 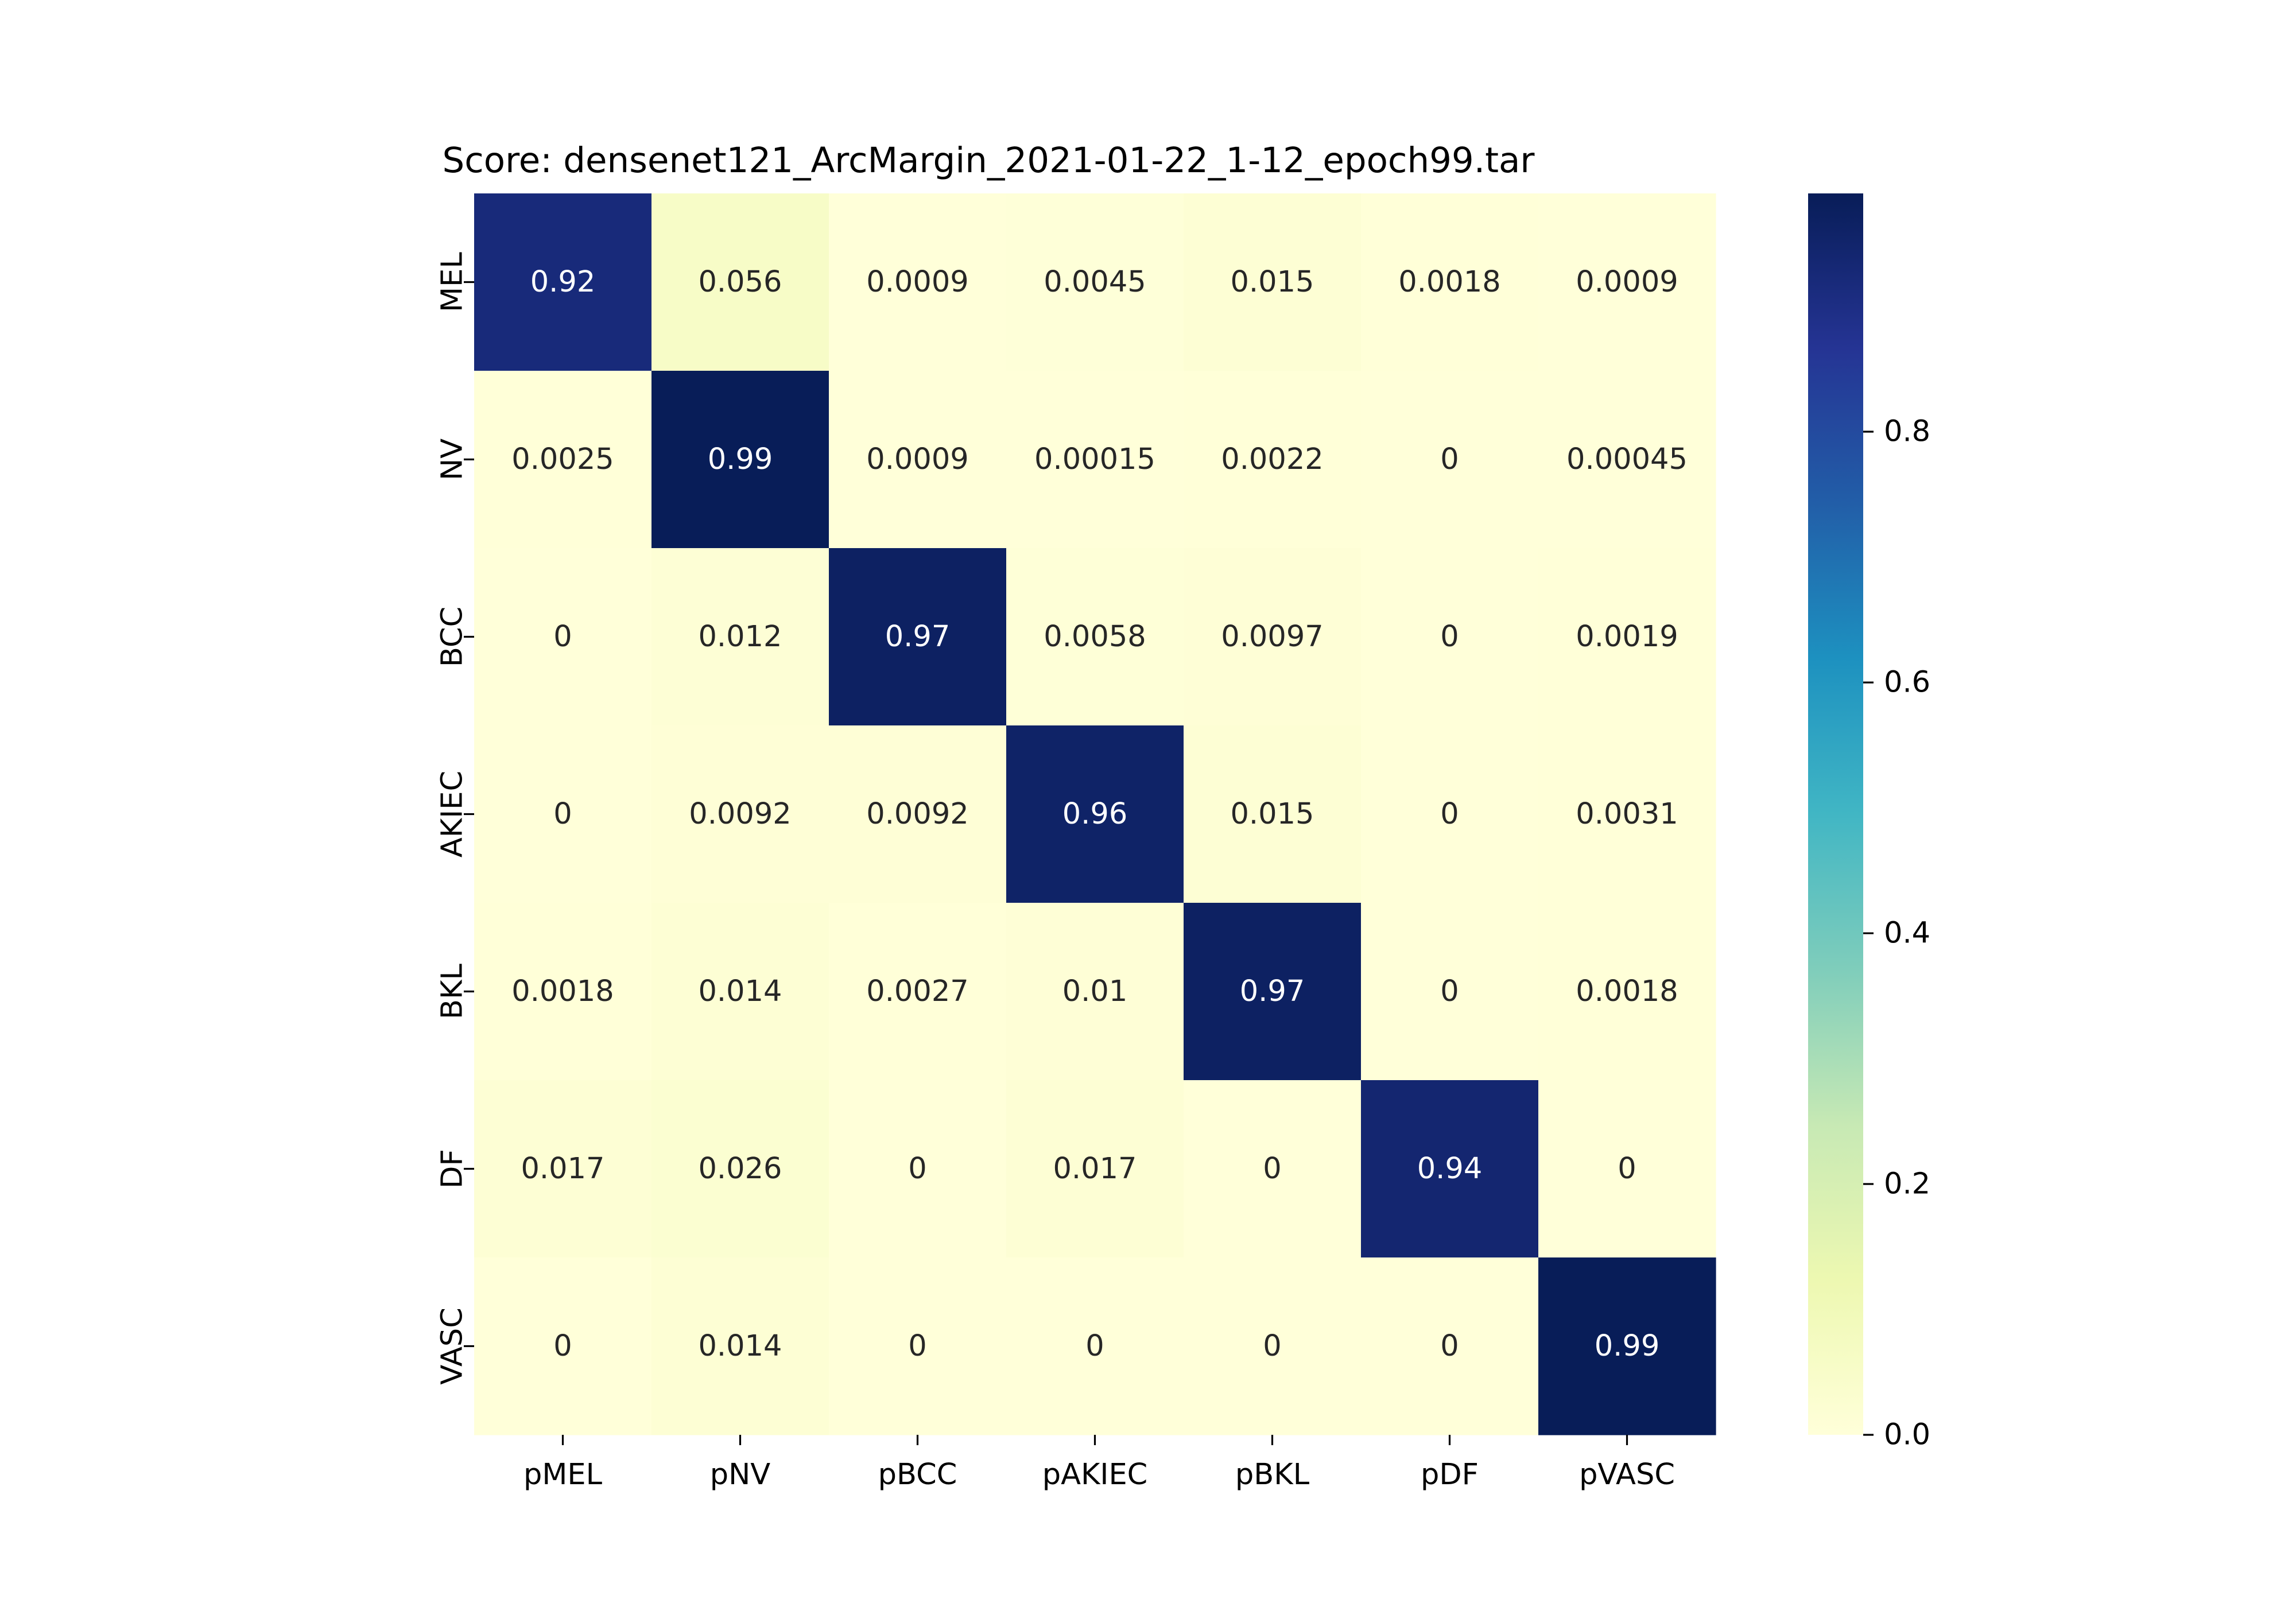 I want to click on y-tick-label-bcc: BCC, so click(x=453, y=637).